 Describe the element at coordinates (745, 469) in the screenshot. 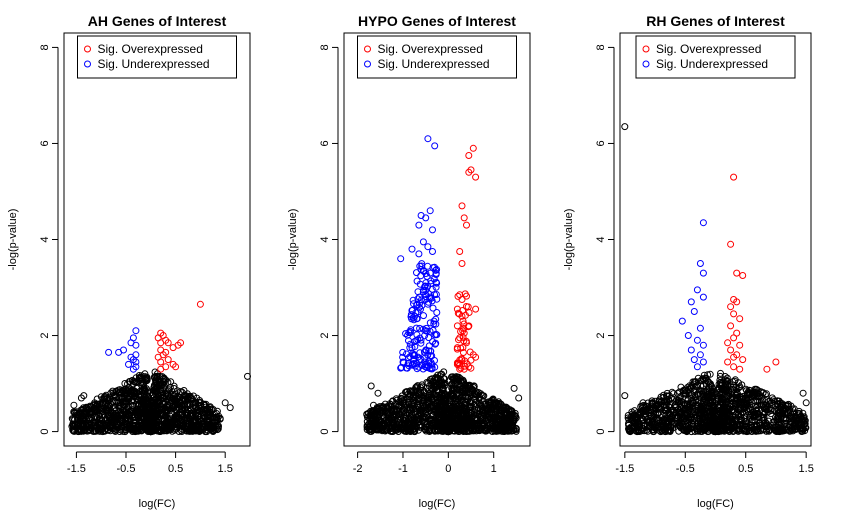

I see `x-tick-label: 0.5` at that location.